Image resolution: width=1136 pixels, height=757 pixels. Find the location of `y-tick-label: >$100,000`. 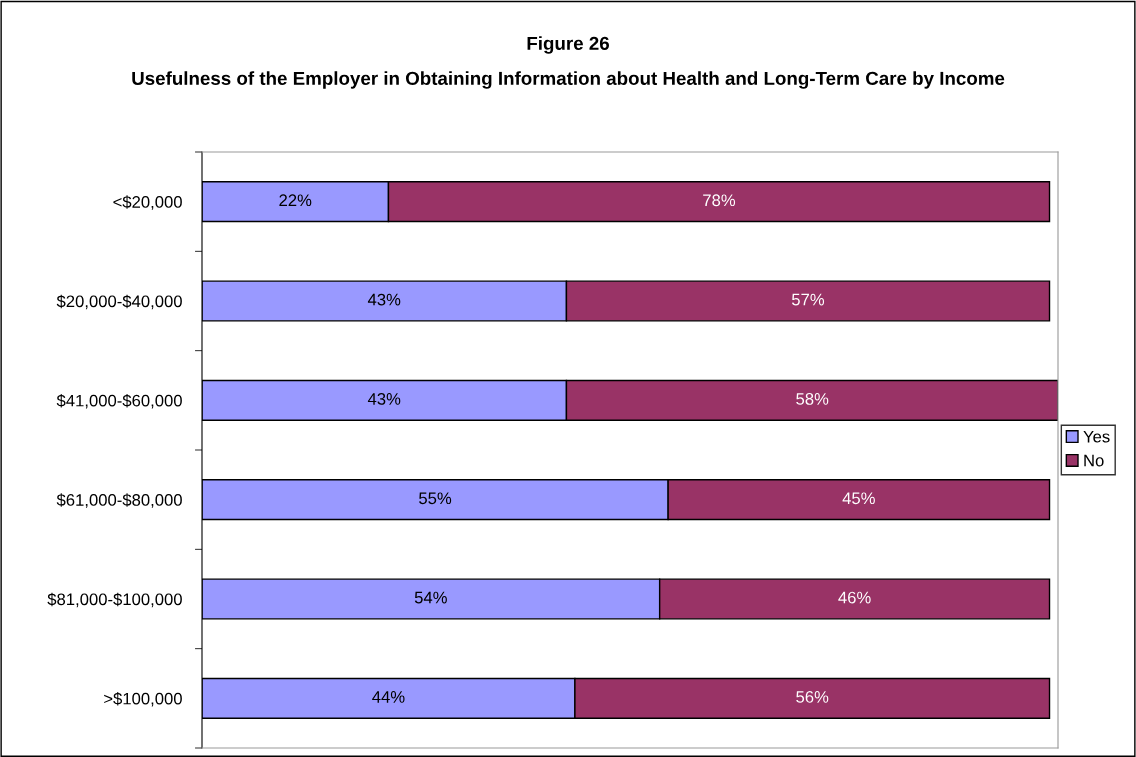

y-tick-label: >$100,000 is located at coordinates (143, 699).